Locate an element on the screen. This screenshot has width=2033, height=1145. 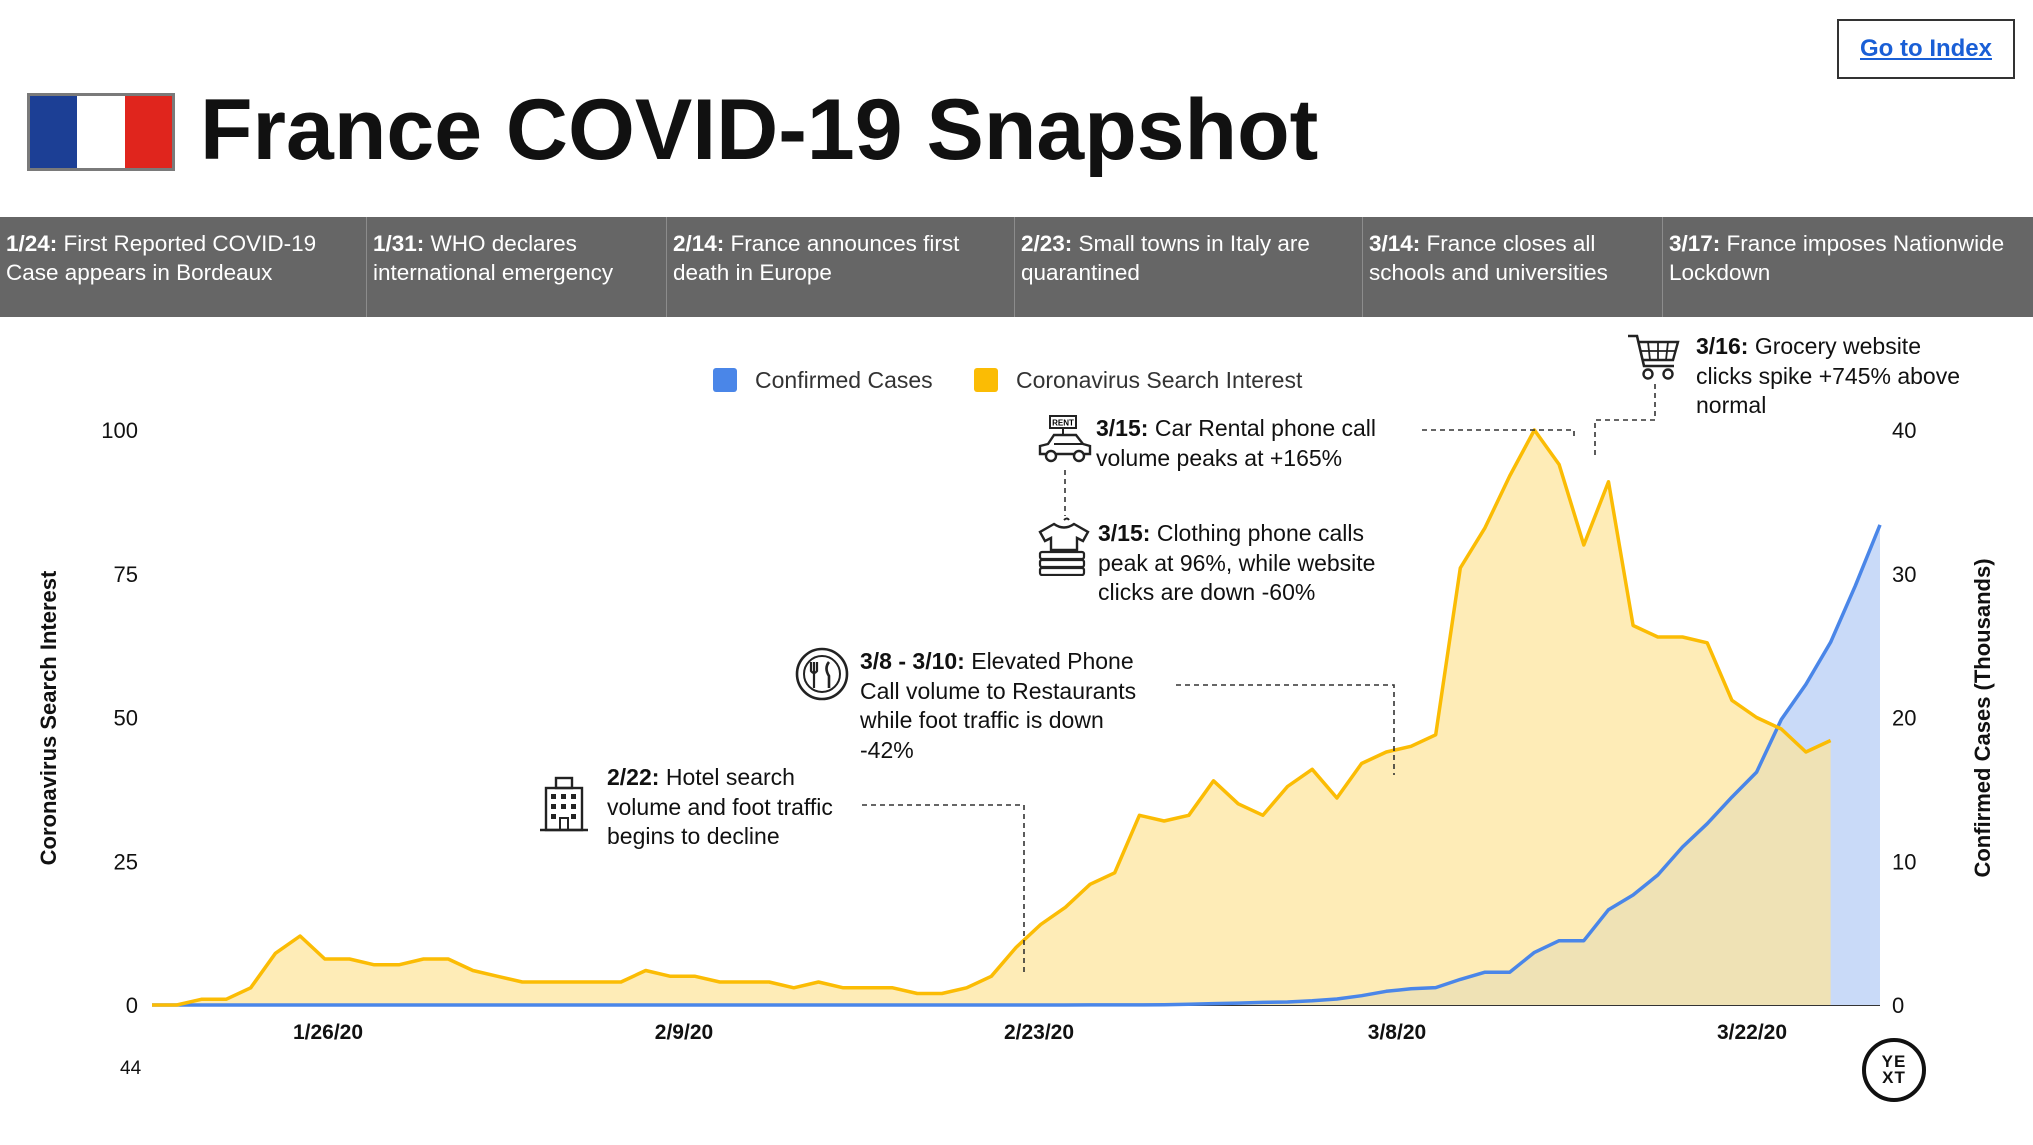
page-number: 44 is located at coordinates (131, 1068).